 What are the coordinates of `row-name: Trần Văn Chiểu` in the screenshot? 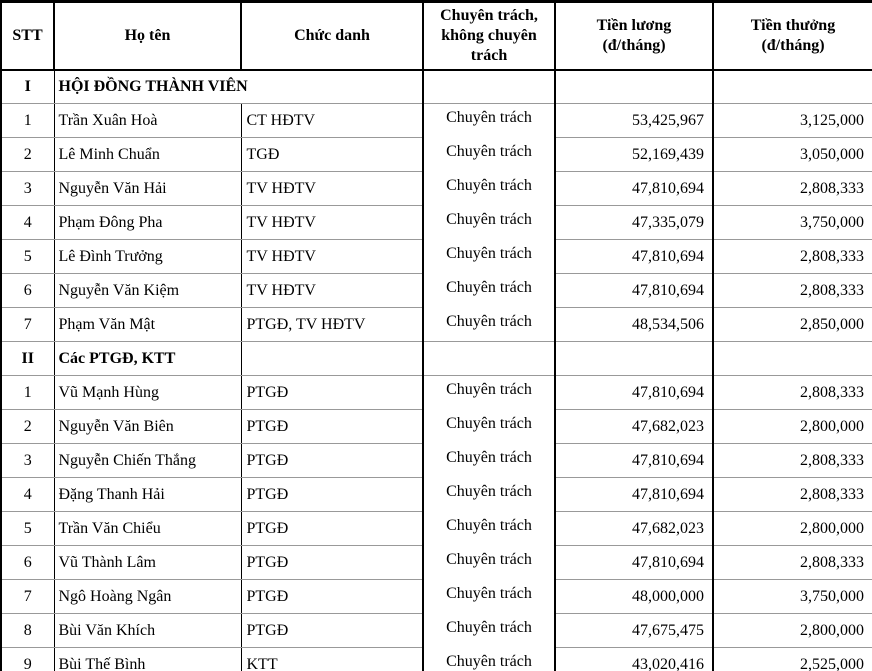 It's located at (148, 528).